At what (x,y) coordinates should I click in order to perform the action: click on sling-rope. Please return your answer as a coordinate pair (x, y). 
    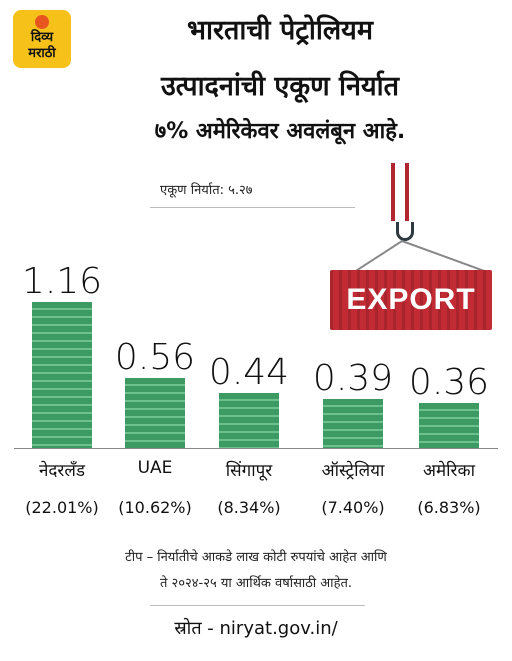
    Looking at the image, I should click on (444, 256).